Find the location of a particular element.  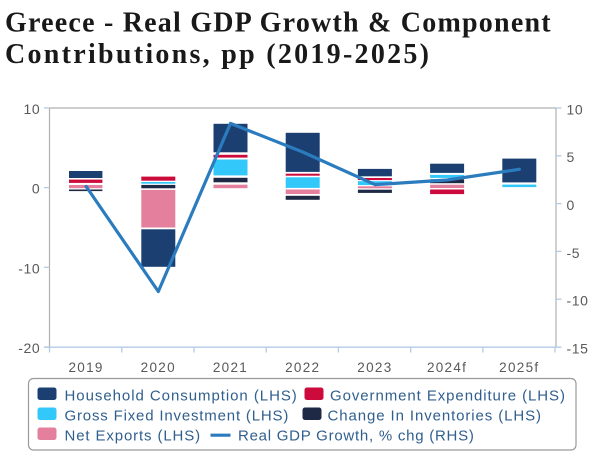

svg-text: 2021 is located at coordinates (230, 367).